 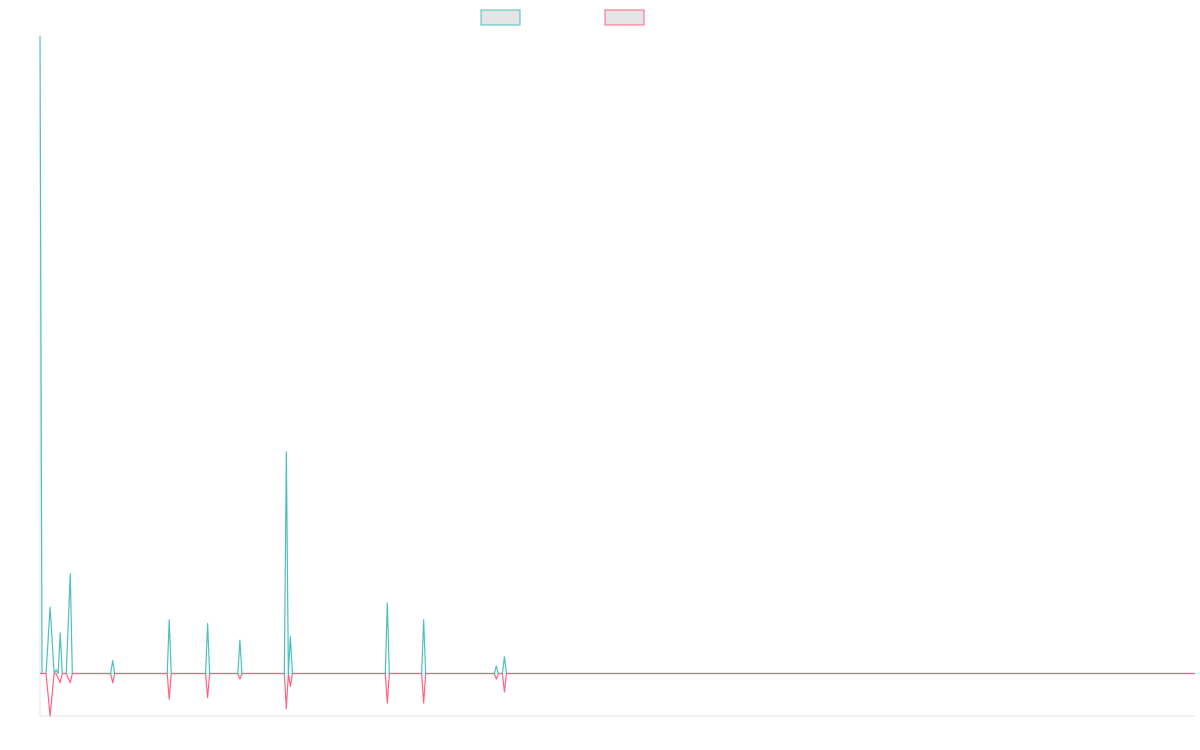 What do you see at coordinates (624, 17) in the screenshot?
I see `legend-swatch-series-b` at bounding box center [624, 17].